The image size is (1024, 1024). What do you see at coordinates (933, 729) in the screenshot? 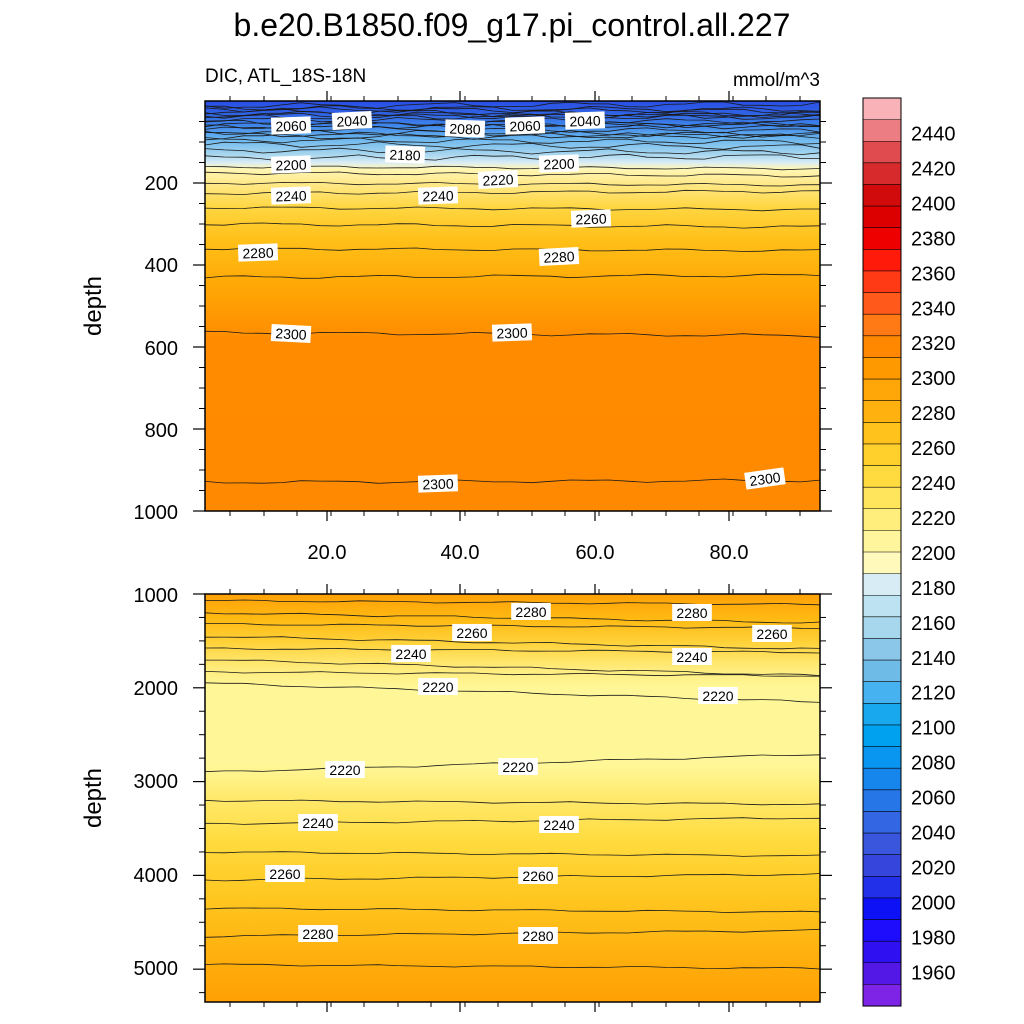
I see `colorbar-label: 2100` at bounding box center [933, 729].